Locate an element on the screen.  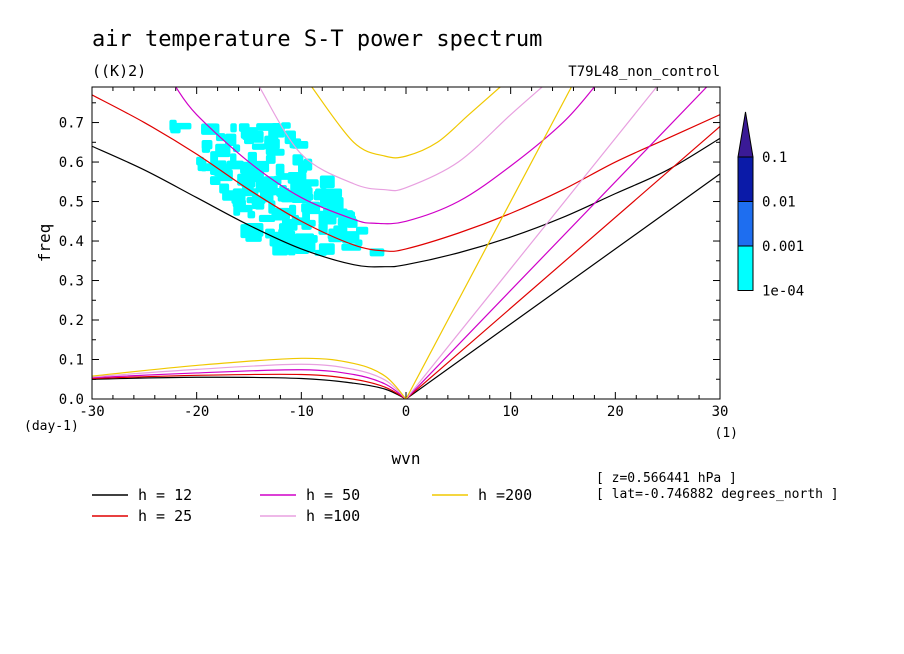
colorbar-label: 0.1 is located at coordinates (774, 158).